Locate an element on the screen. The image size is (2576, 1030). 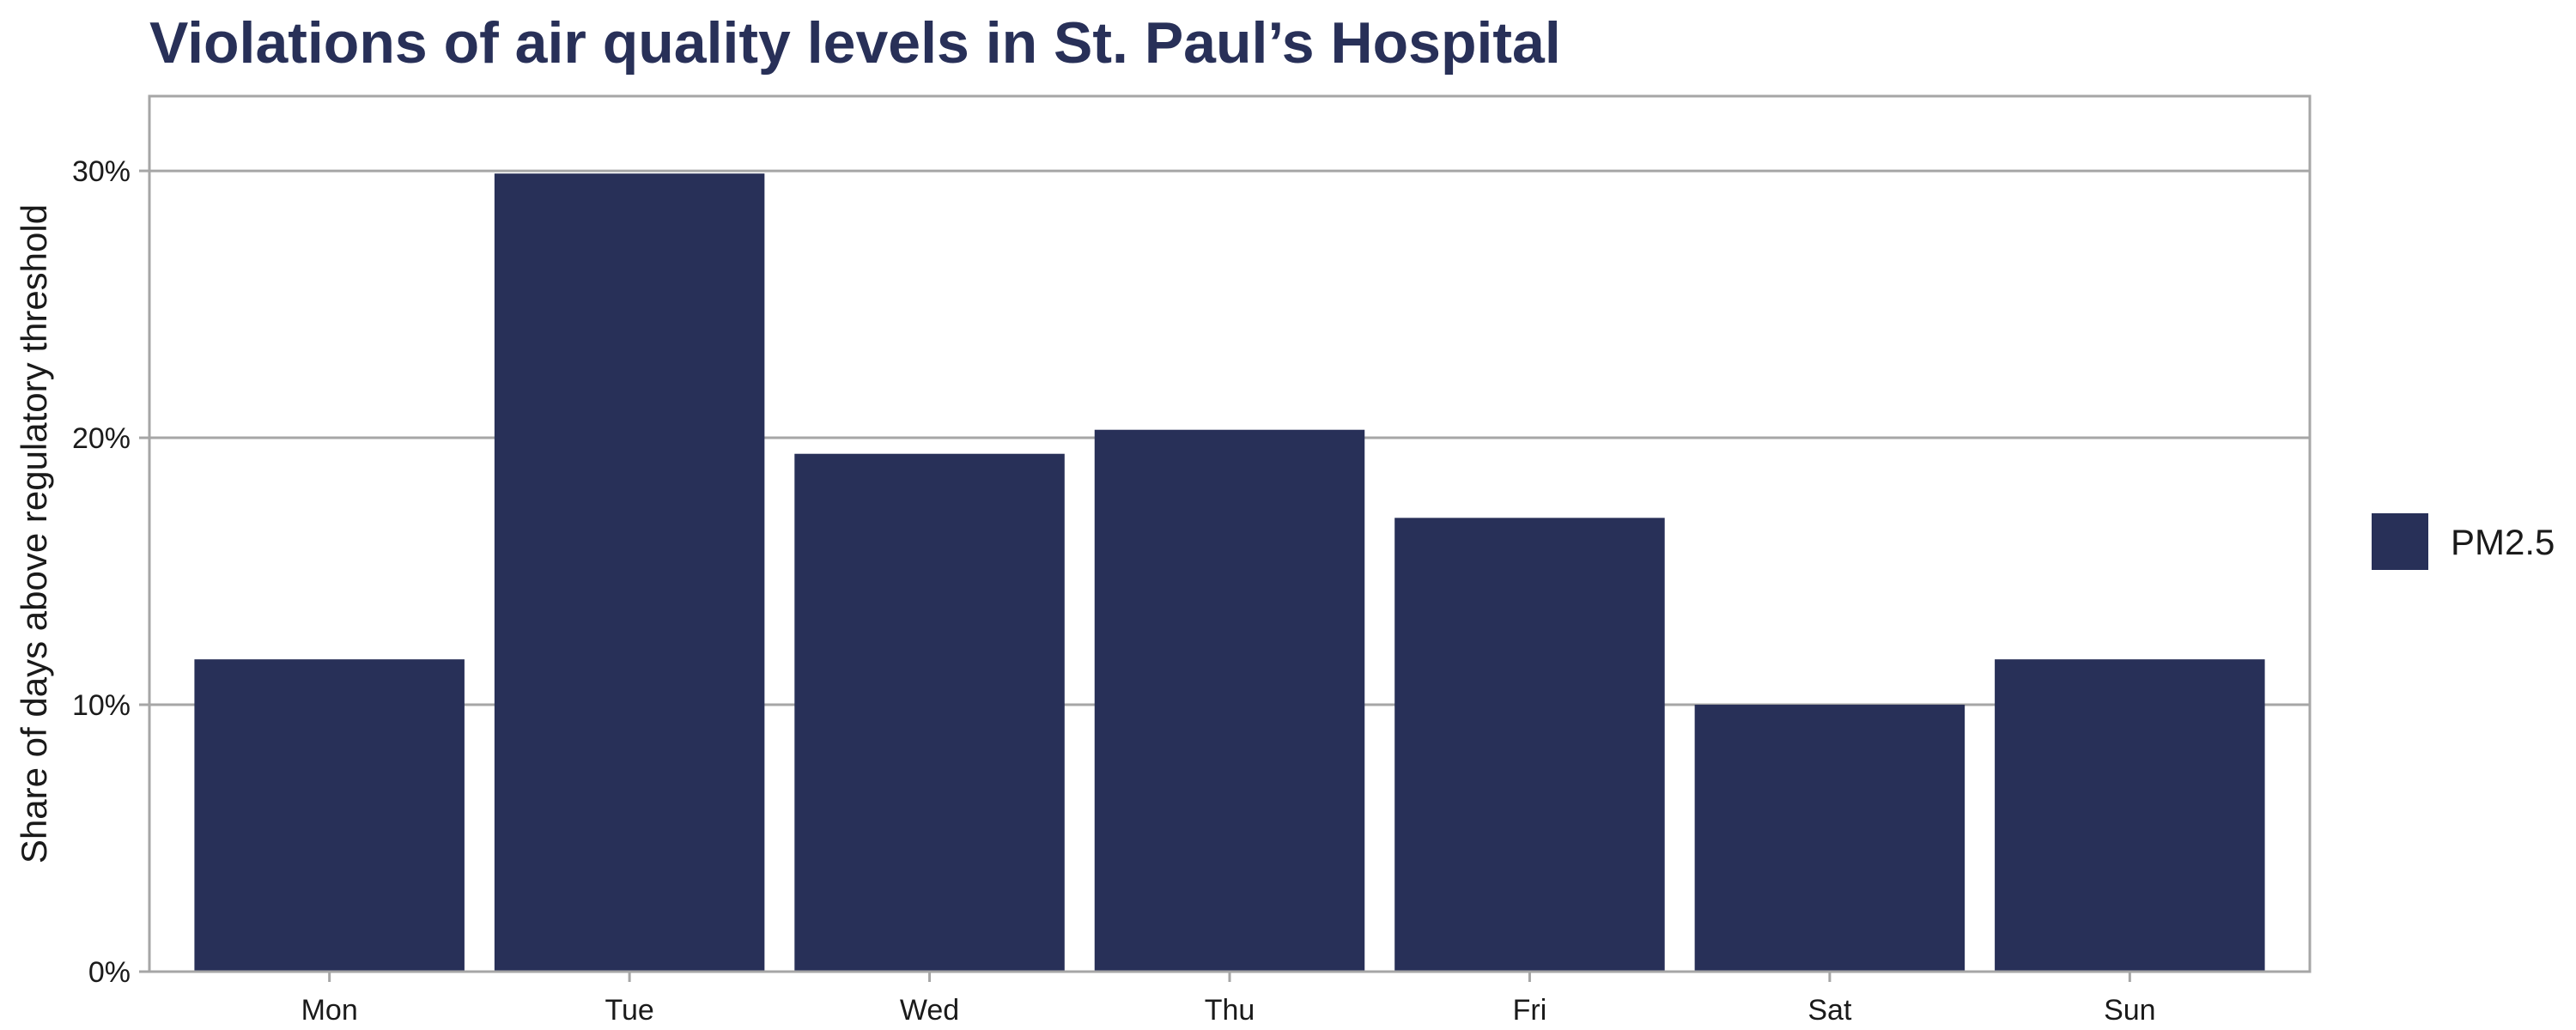
legend: PM2.5 is located at coordinates (2463, 541).